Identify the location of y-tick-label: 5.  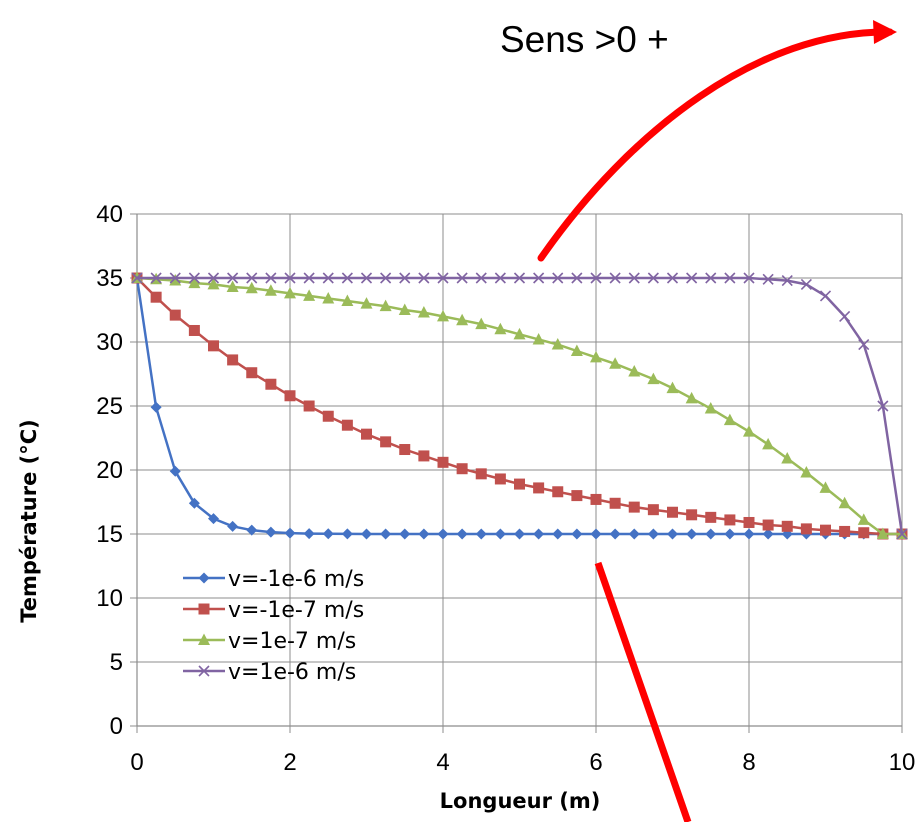
(116, 662).